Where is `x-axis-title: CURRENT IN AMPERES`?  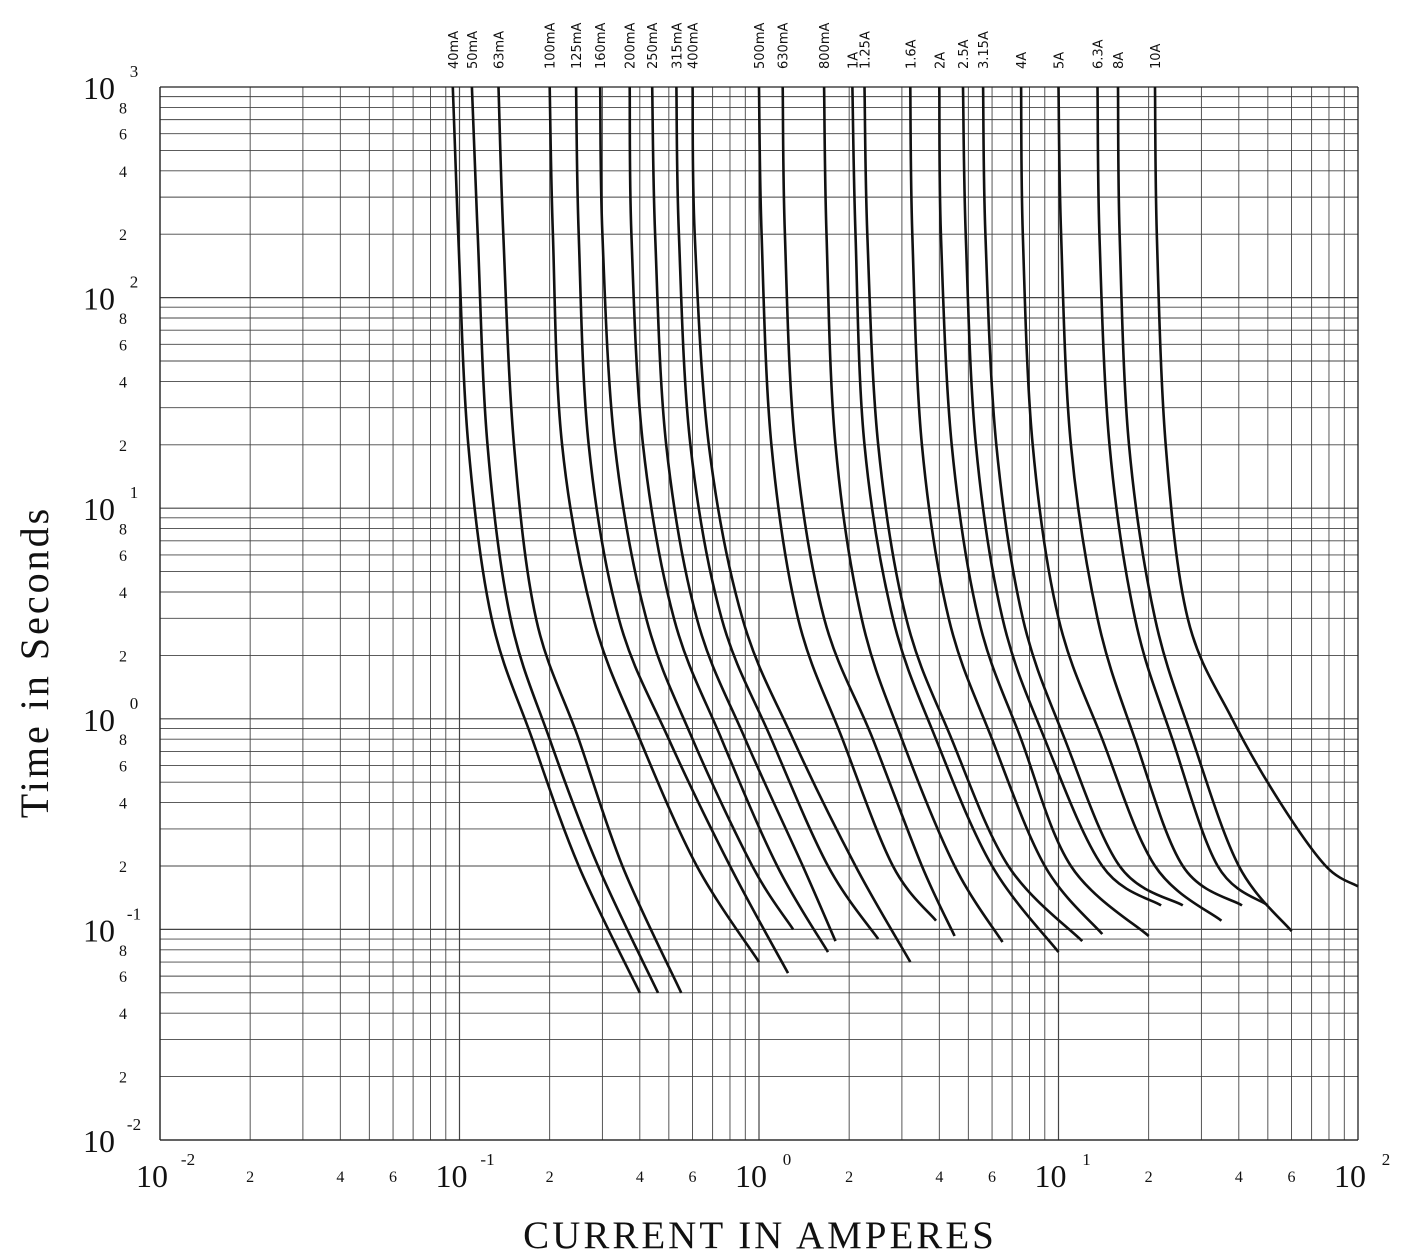 x-axis-title: CURRENT IN AMPERES is located at coordinates (760, 1235).